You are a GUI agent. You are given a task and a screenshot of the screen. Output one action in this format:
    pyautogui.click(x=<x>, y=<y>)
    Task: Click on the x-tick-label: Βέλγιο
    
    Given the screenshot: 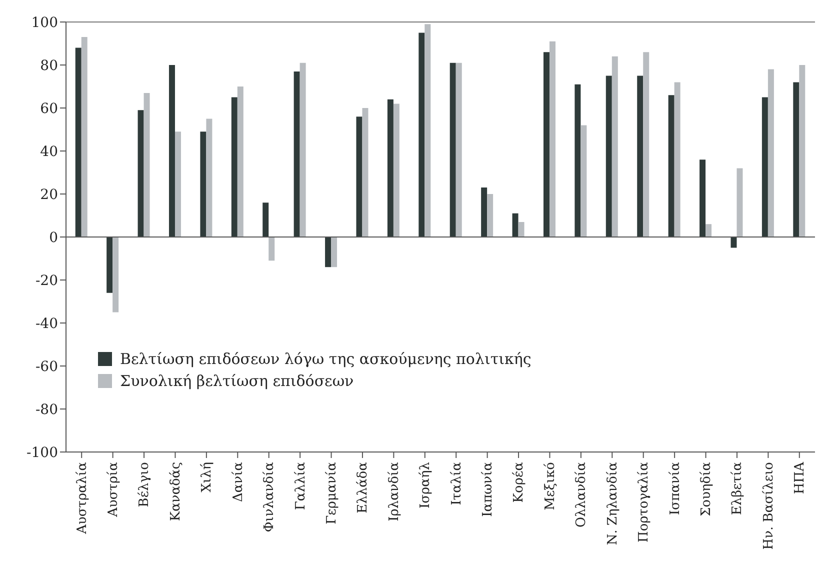 What is the action you would take?
    pyautogui.click(x=144, y=485)
    